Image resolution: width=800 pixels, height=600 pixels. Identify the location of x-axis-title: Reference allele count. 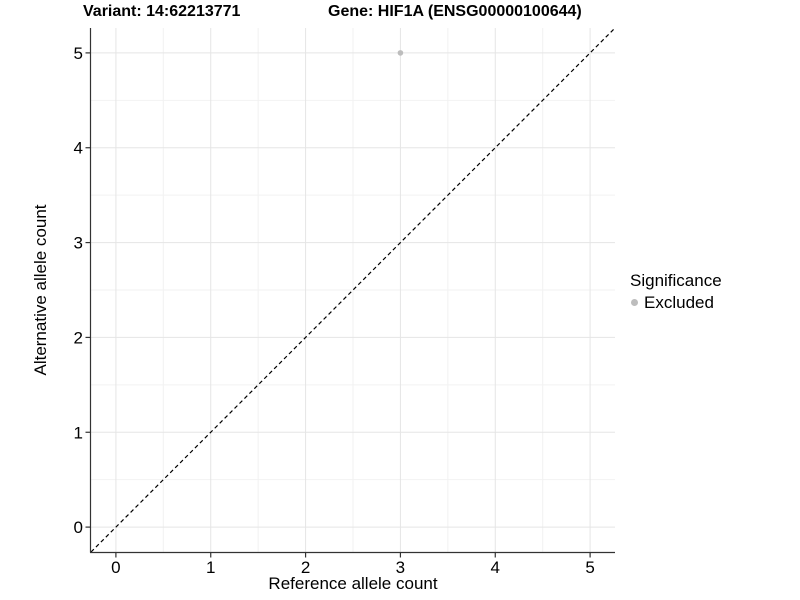
(353, 583).